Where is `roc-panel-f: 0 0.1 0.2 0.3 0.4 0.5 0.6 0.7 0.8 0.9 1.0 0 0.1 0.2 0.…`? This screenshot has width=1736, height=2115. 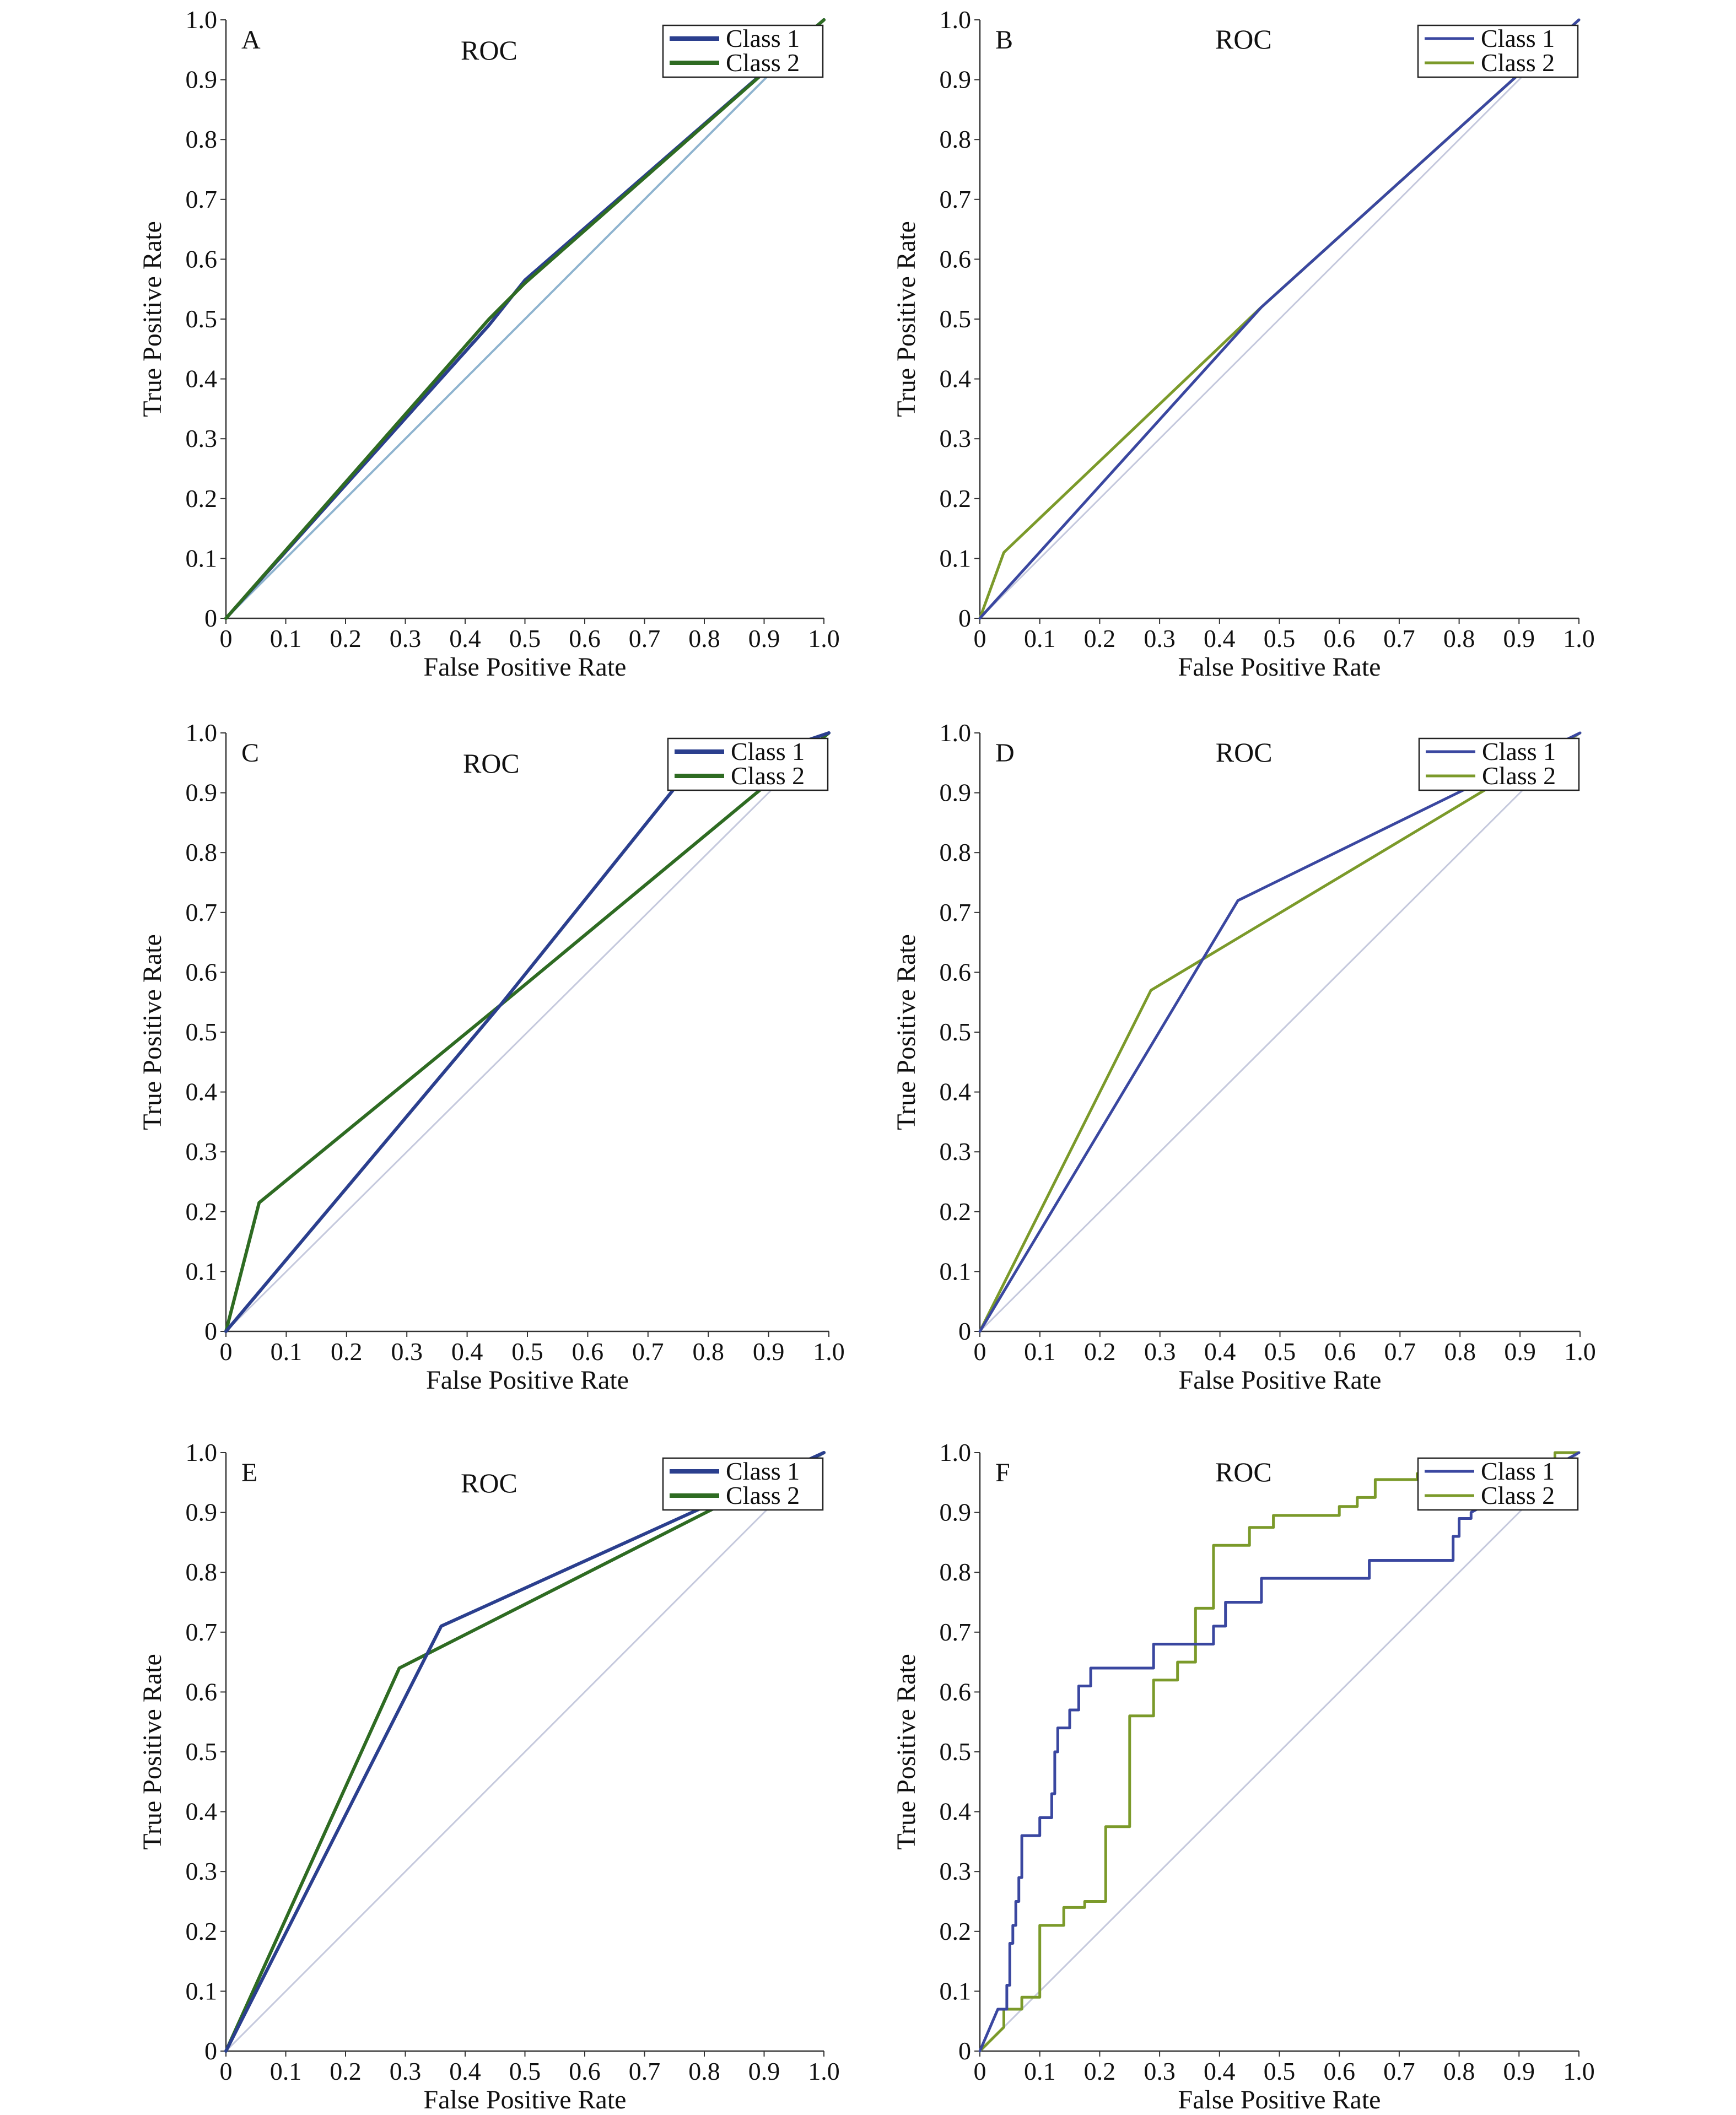
roc-panel-f: 0 0.1 0.2 0.3 0.4 0.5 0.6 0.7 0.8 0.9 1.0 0 0.1 0.2 0.… is located at coordinates (1243, 1776).